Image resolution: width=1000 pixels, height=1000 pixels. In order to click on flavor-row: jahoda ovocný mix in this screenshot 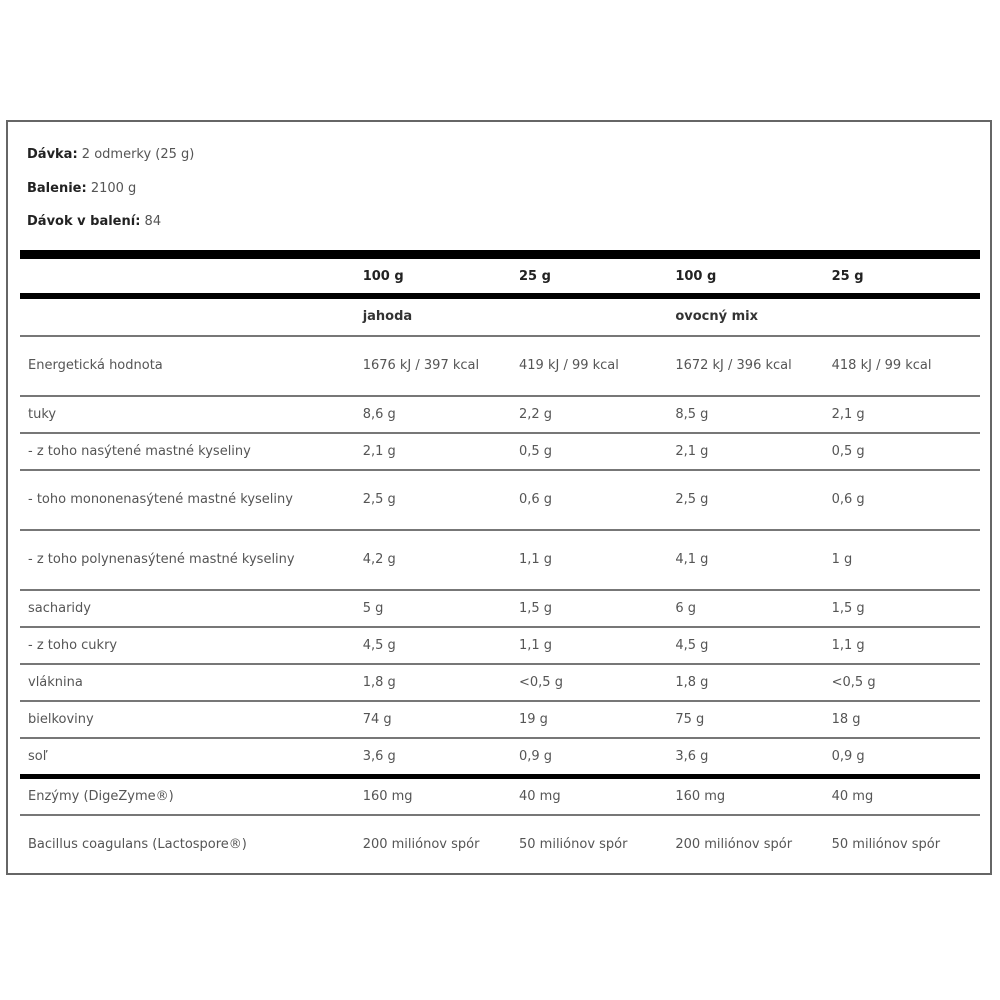, I will do `click(500, 318)`.